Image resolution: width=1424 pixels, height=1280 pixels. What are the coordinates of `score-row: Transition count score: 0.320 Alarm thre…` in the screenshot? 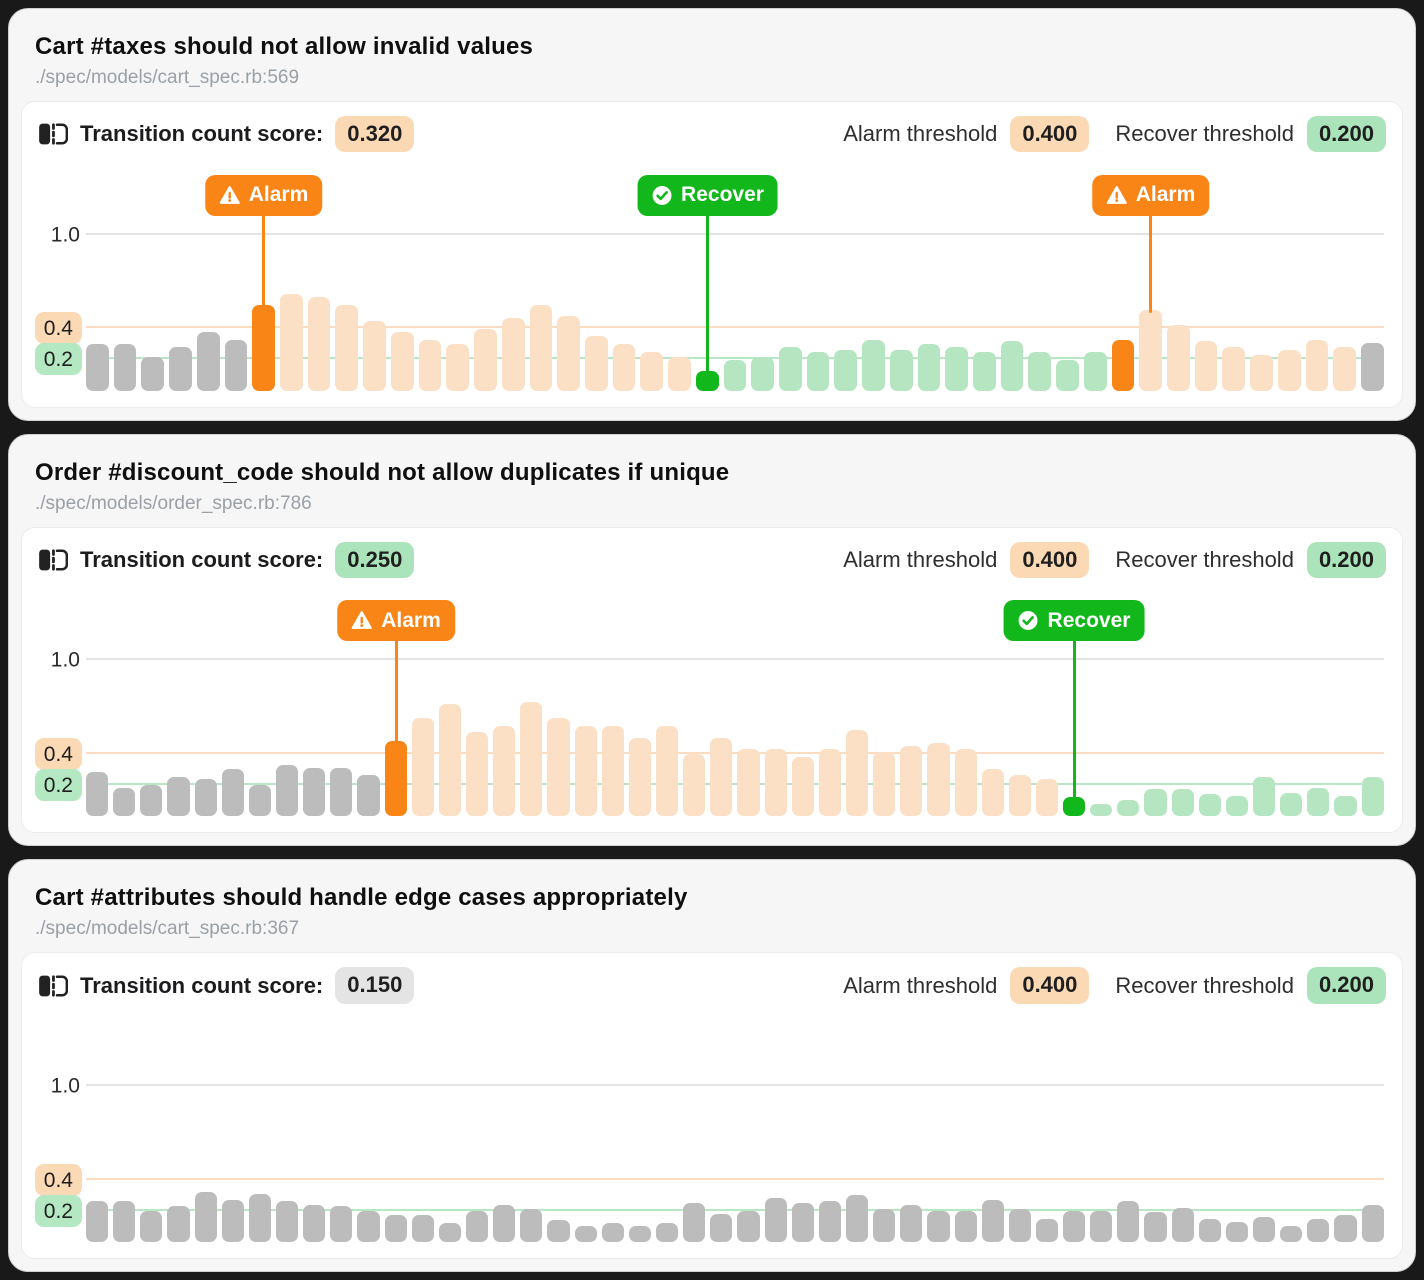 It's located at (712, 134).